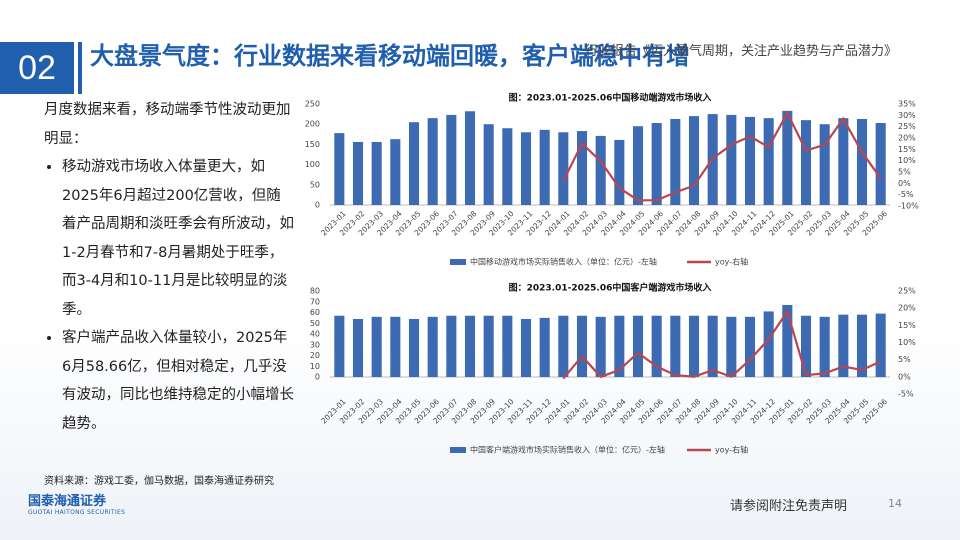  I want to click on y2-tick-label: -10%, so click(908, 206).